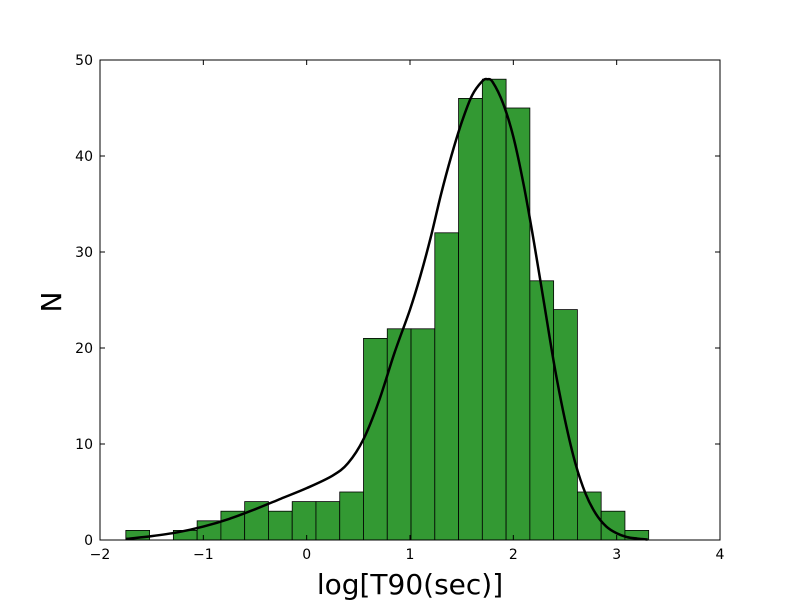 The width and height of the screenshot is (800, 600). What do you see at coordinates (84, 61) in the screenshot?
I see `y-tick-label: 50` at bounding box center [84, 61].